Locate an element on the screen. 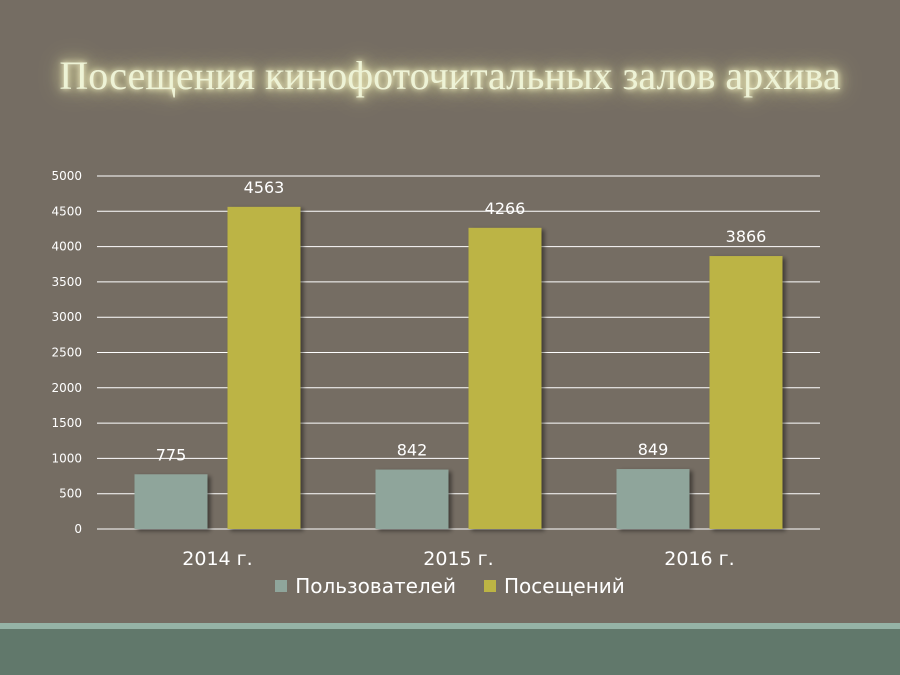 The width and height of the screenshot is (900, 675). legend-item-visits: Посещений is located at coordinates (554, 586).